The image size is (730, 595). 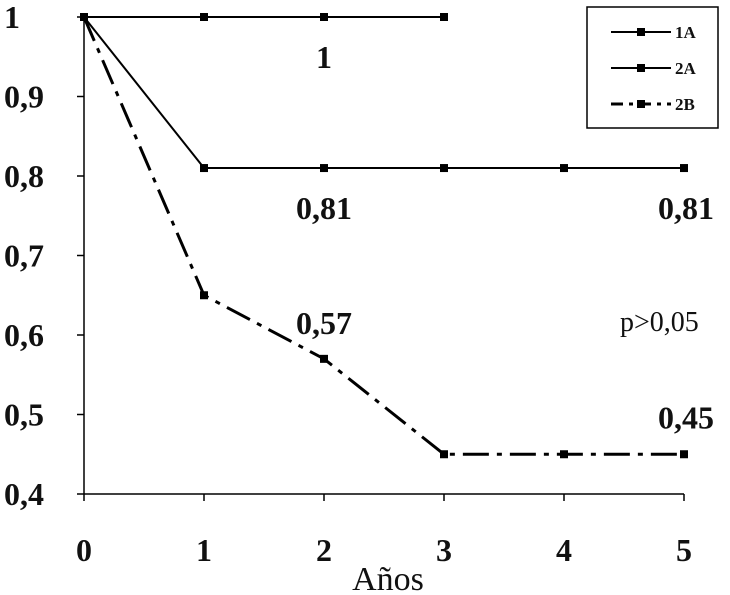 I want to click on y-tick-label: 0,5, so click(x=24, y=415).